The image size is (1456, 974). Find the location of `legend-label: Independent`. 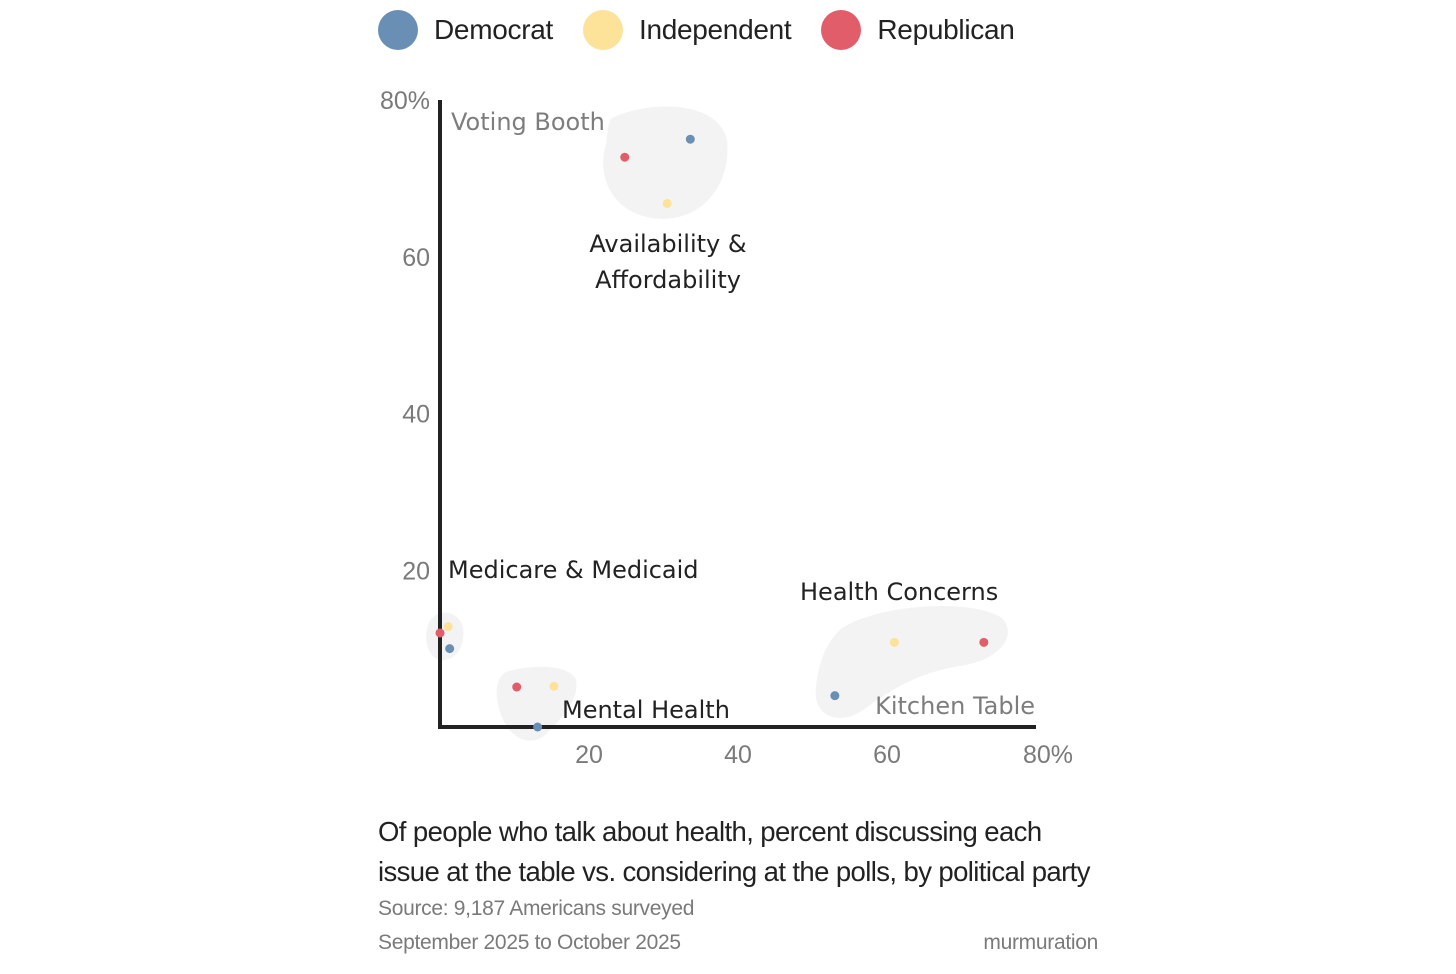

legend-label: Independent is located at coordinates (715, 29).